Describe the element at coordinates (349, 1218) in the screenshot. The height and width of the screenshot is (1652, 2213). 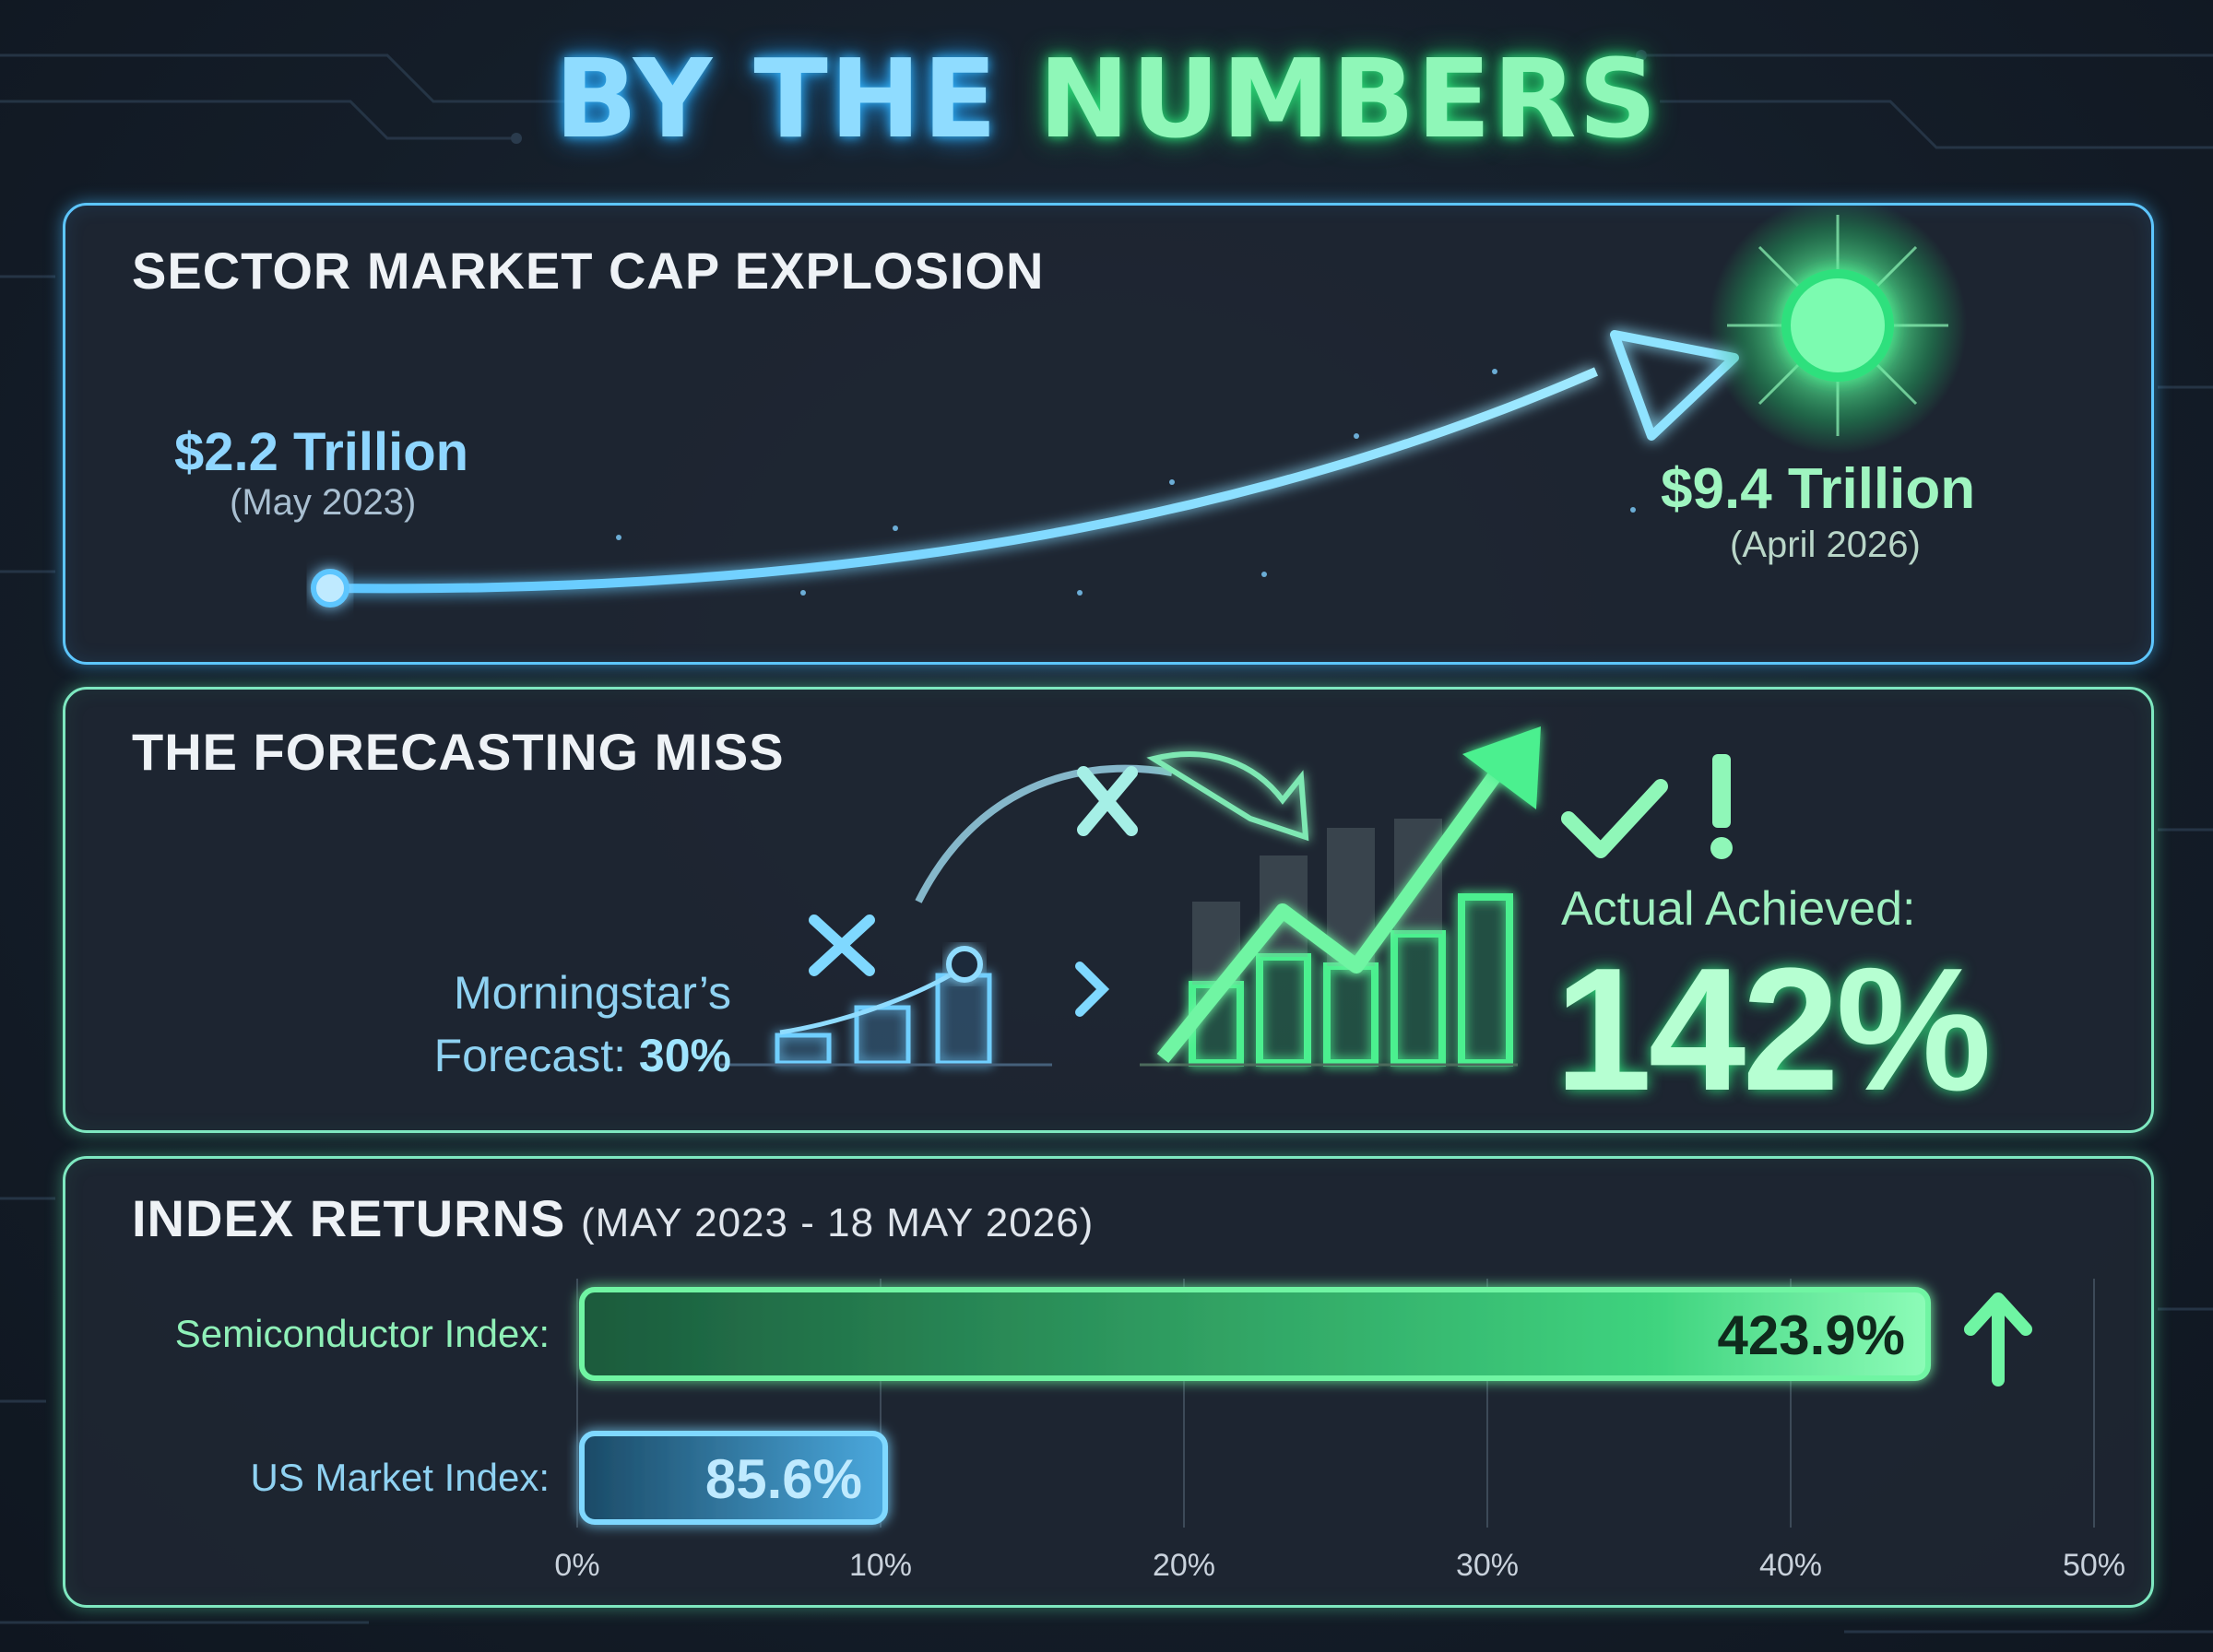
I see `index-returns-title: INDEX RETURNS` at that location.